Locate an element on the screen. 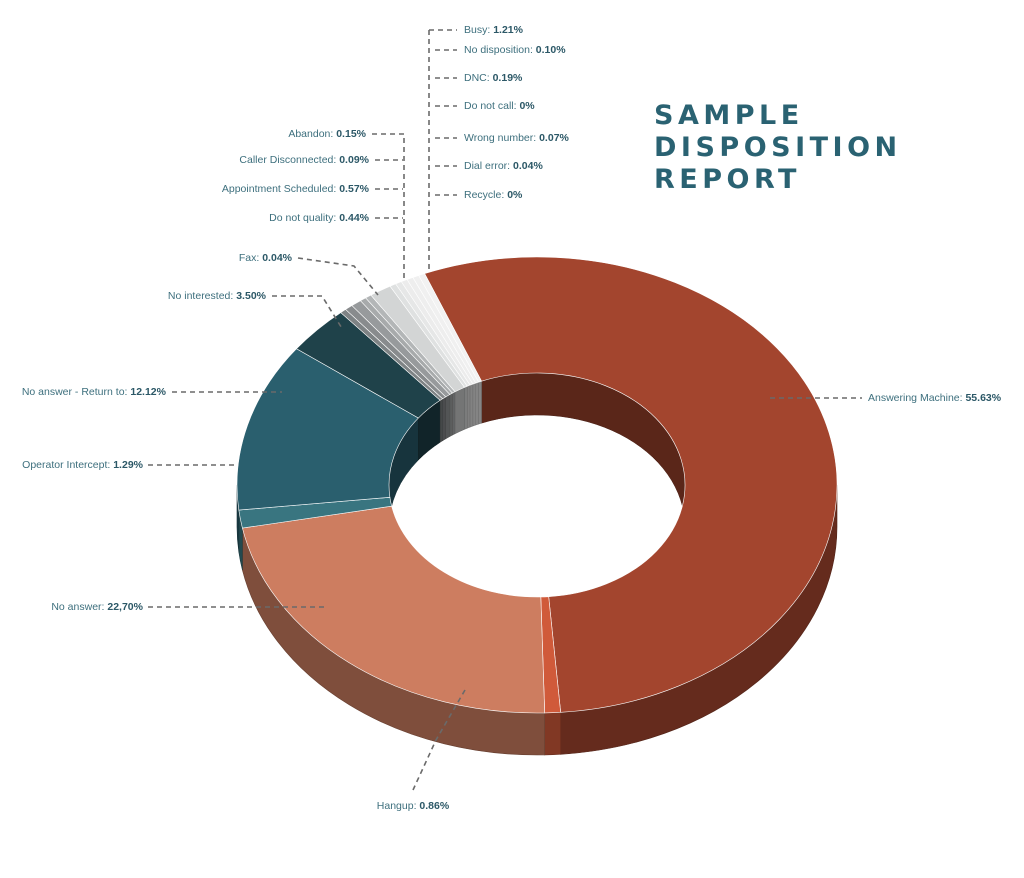 The width and height of the screenshot is (1024, 878). label-no-answer: No answer: 22,70% is located at coordinates (97, 607).